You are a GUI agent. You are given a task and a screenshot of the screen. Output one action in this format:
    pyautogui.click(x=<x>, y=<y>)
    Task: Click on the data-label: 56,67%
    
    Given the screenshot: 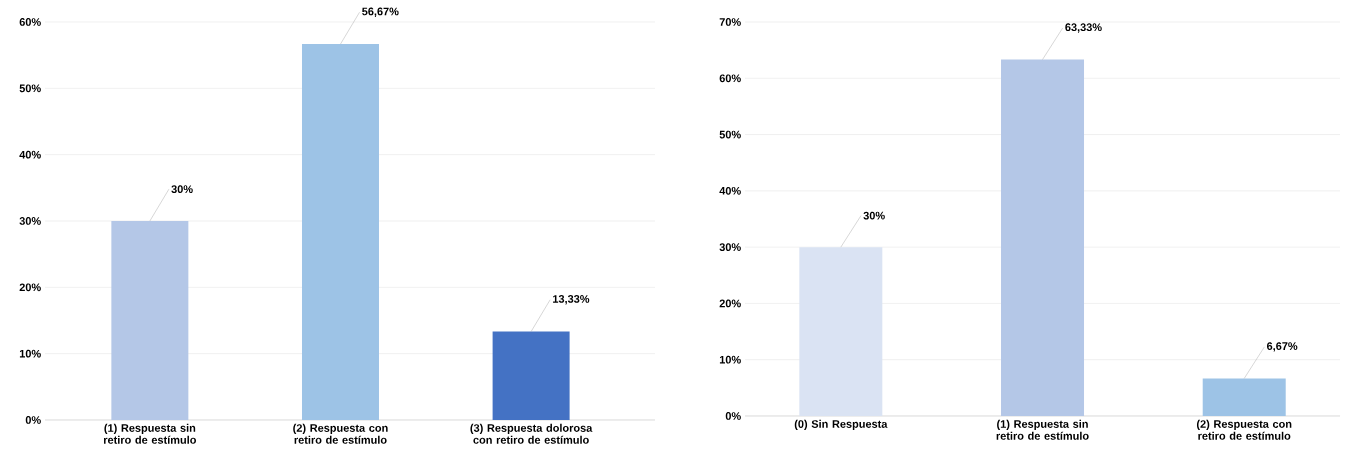 What is the action you would take?
    pyautogui.click(x=380, y=12)
    